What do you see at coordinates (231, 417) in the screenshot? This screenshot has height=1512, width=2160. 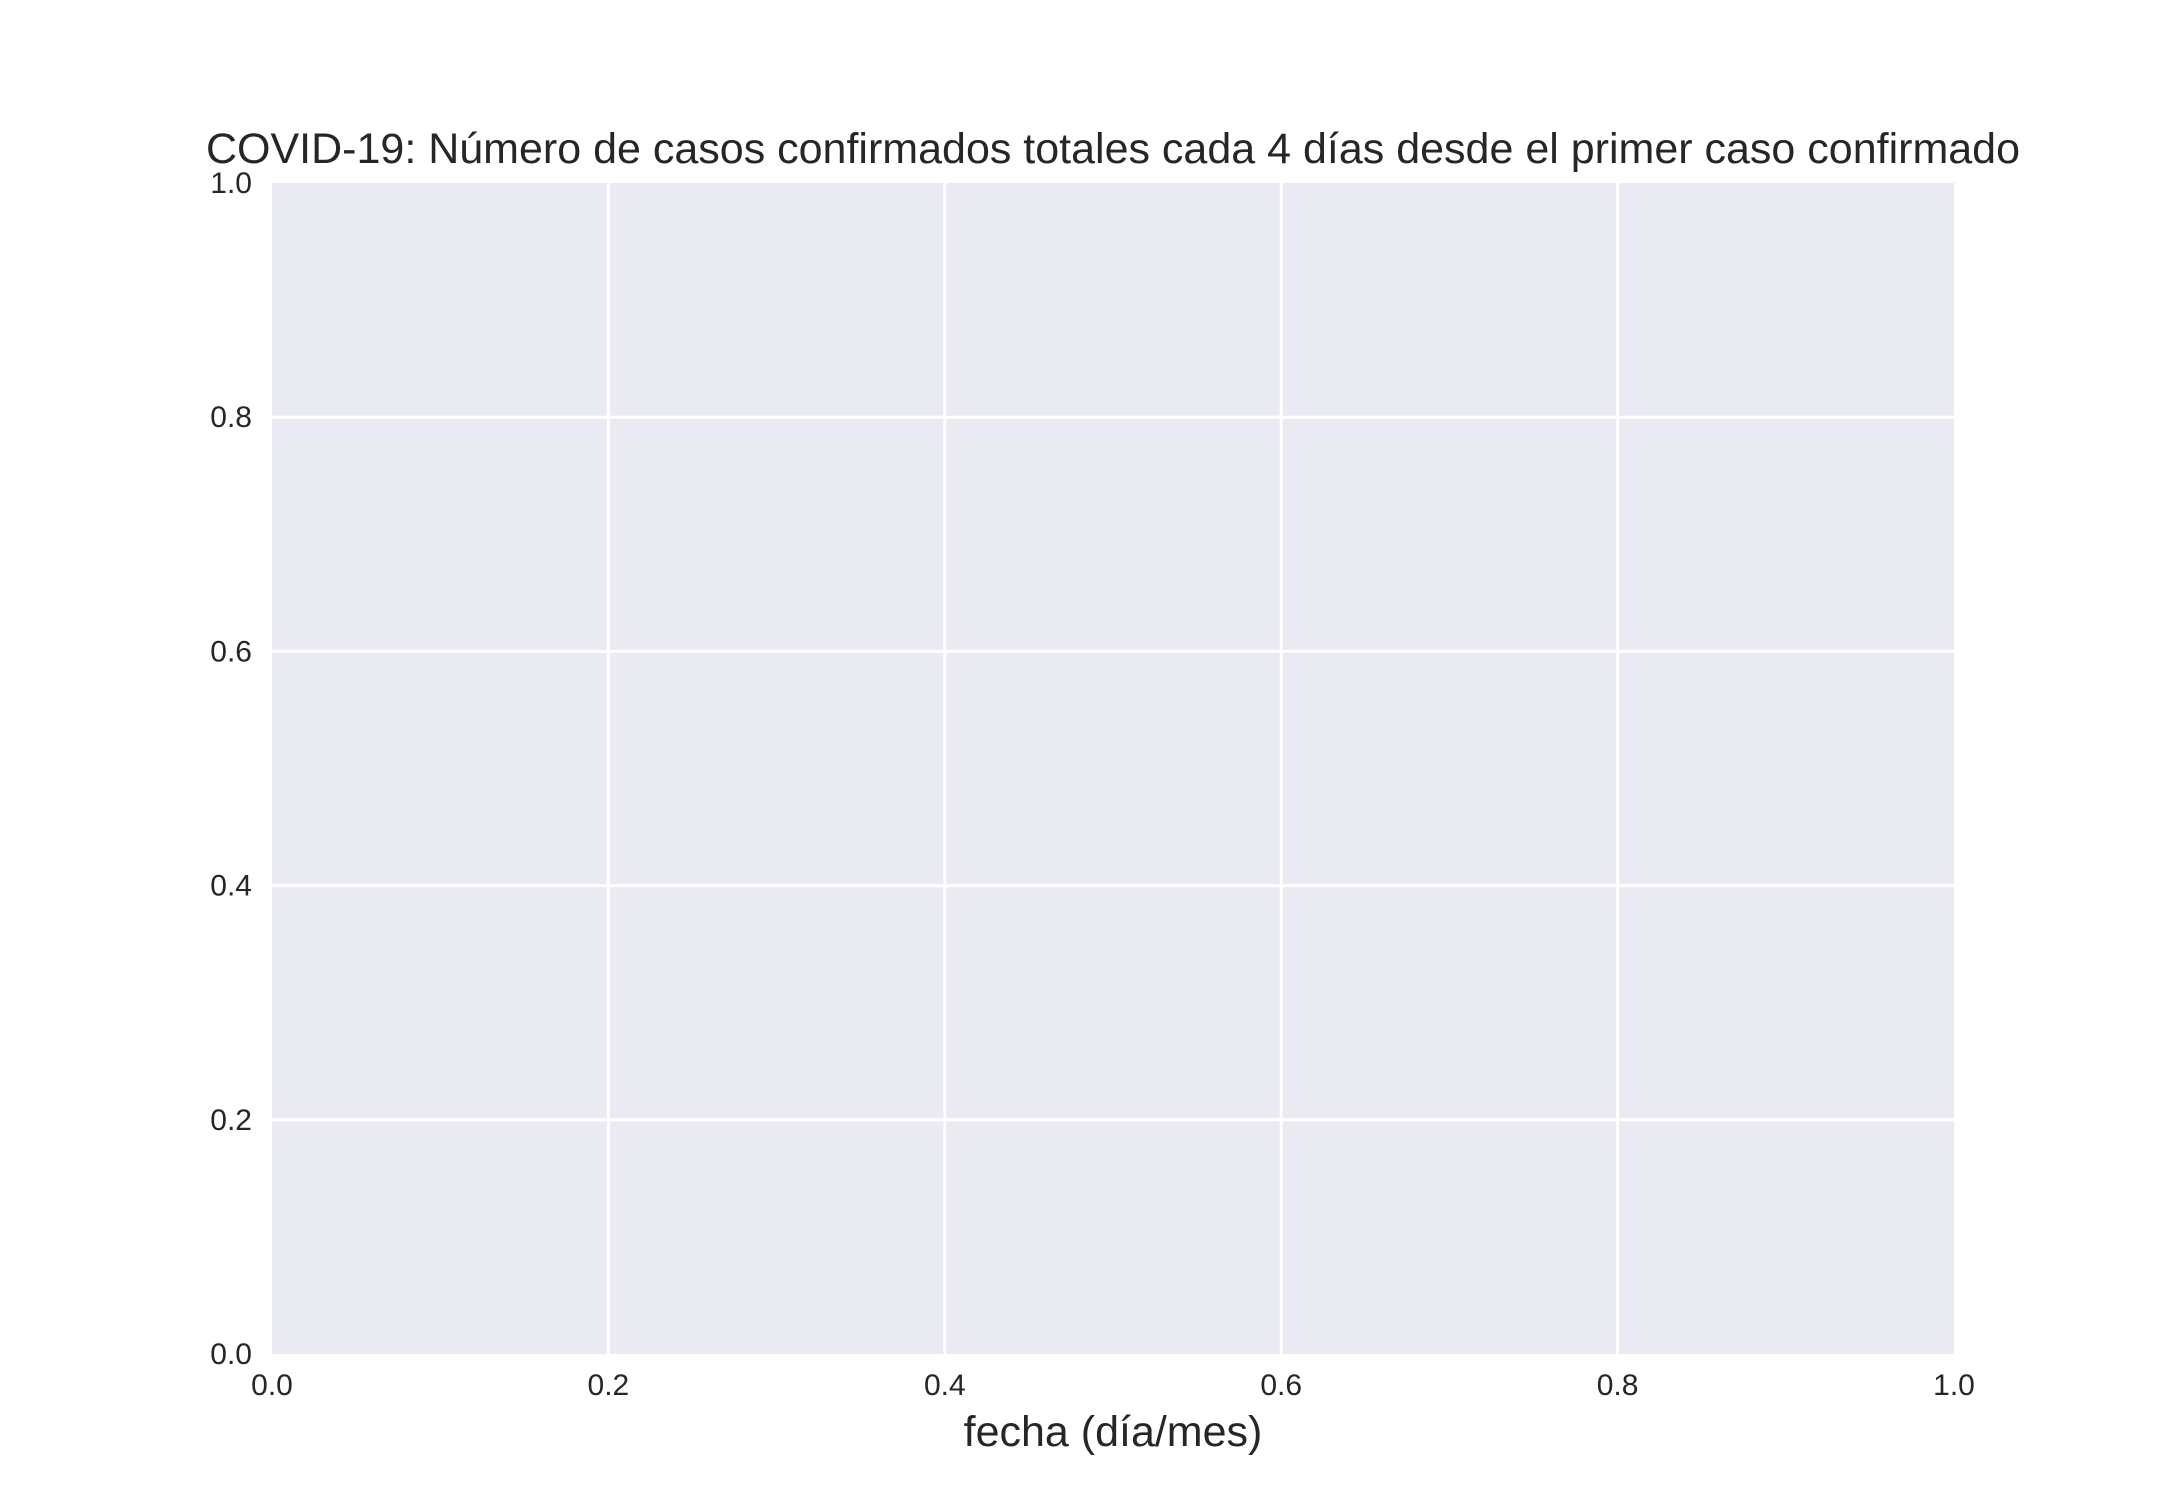 I see `y-tick-label: 0.8` at bounding box center [231, 417].